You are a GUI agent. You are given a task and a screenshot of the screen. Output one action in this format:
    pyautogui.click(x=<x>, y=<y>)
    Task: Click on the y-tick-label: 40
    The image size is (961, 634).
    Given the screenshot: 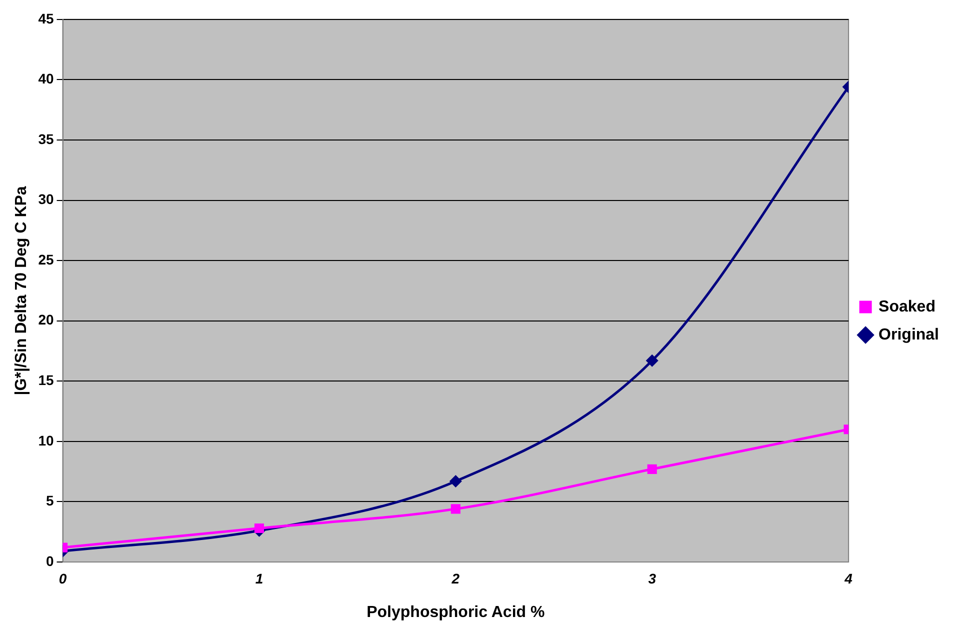 What is the action you would take?
    pyautogui.click(x=46, y=78)
    